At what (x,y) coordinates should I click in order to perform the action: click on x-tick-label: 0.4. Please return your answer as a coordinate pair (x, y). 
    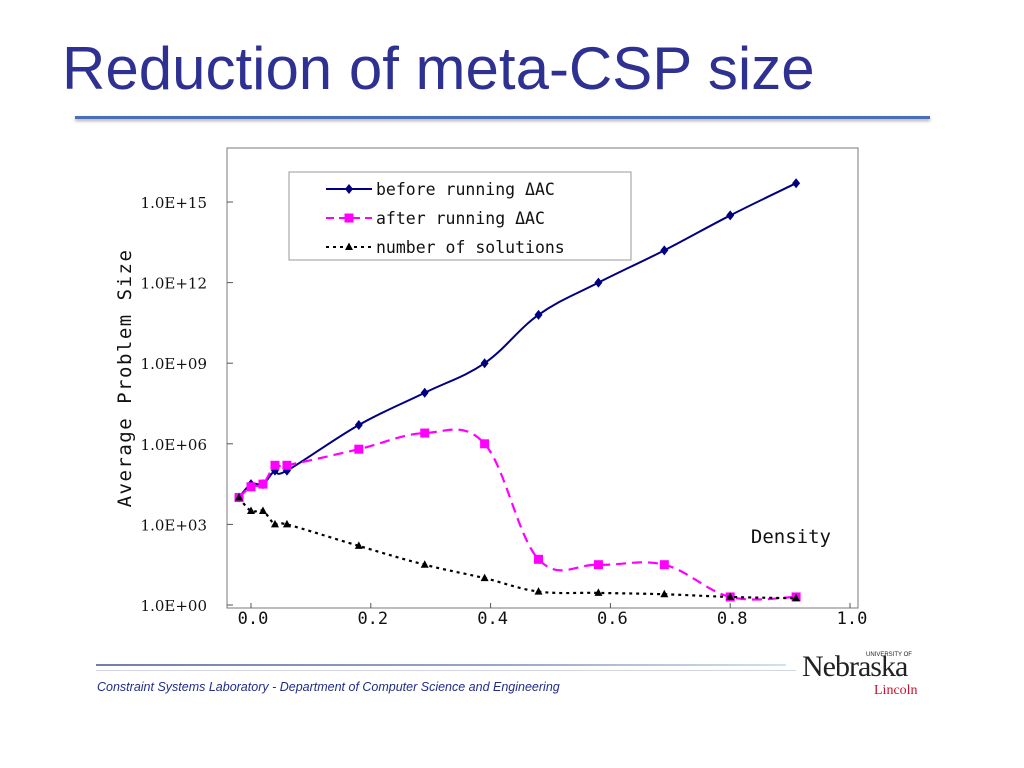
    Looking at the image, I should click on (492, 619).